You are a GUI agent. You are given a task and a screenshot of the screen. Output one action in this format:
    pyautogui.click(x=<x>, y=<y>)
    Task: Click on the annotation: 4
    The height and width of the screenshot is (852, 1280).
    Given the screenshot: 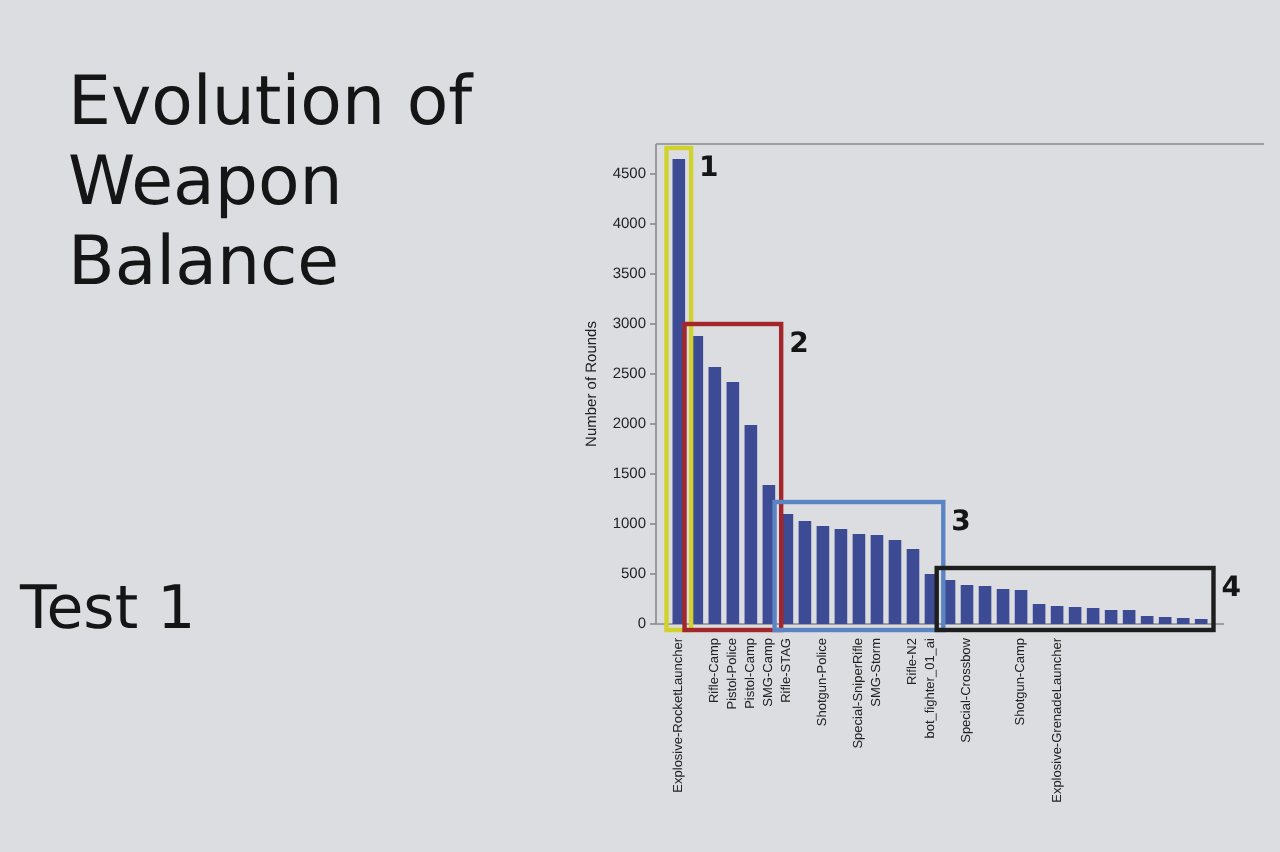 What is the action you would take?
    pyautogui.click(x=1231, y=588)
    